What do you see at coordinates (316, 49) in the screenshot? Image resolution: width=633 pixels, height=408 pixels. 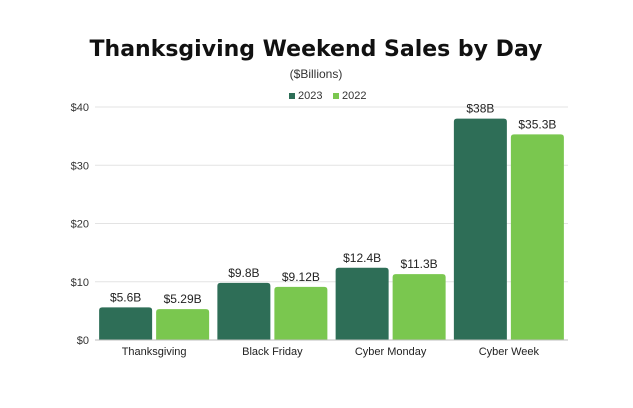 I see `chart-title: Thanksgiving Weekend Sales by Day` at bounding box center [316, 49].